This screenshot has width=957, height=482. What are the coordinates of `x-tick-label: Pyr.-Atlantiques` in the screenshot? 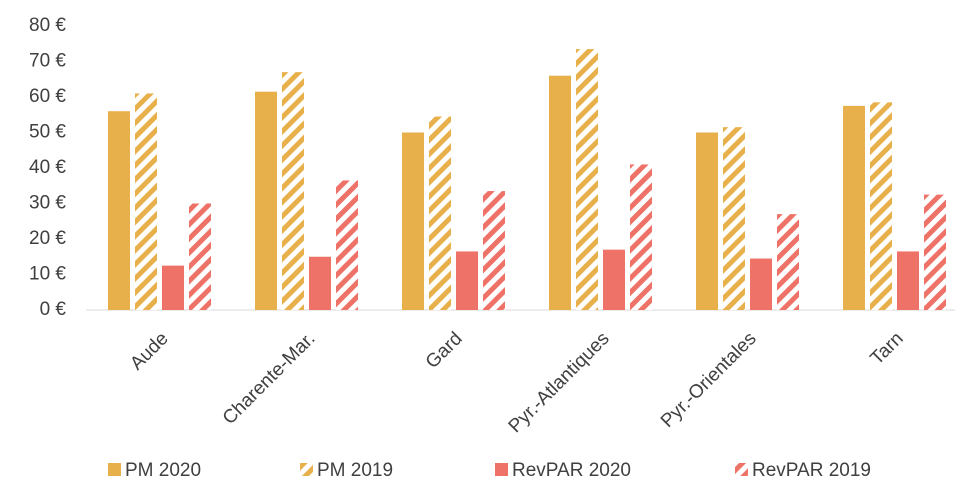 It's located at (559, 382).